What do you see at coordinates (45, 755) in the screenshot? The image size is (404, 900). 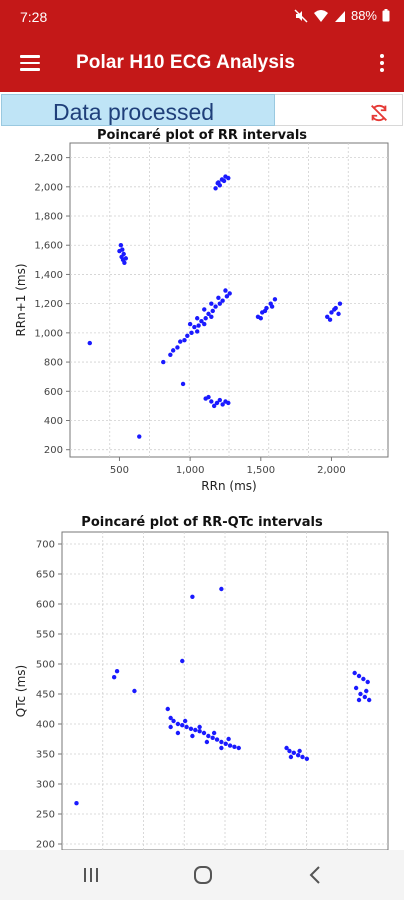 I see `y-tick-label: 350` at bounding box center [45, 755].